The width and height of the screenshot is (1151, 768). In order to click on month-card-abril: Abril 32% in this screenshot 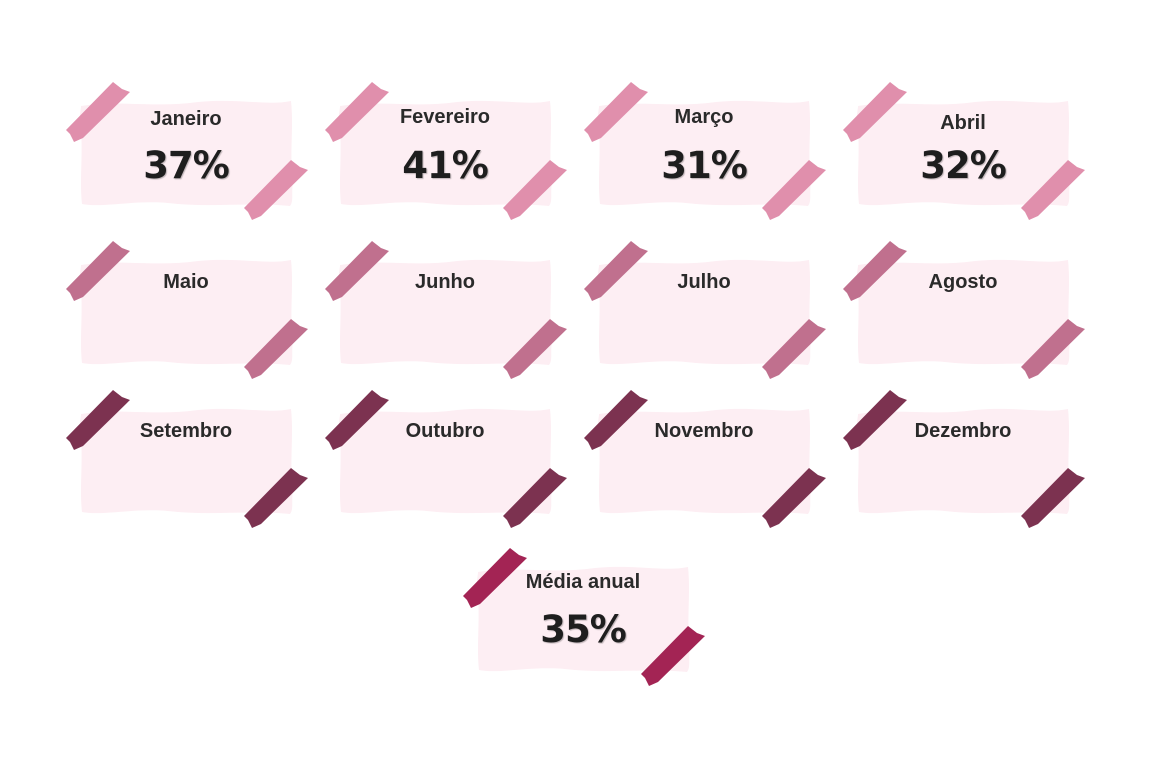, I will do `click(964, 151)`.